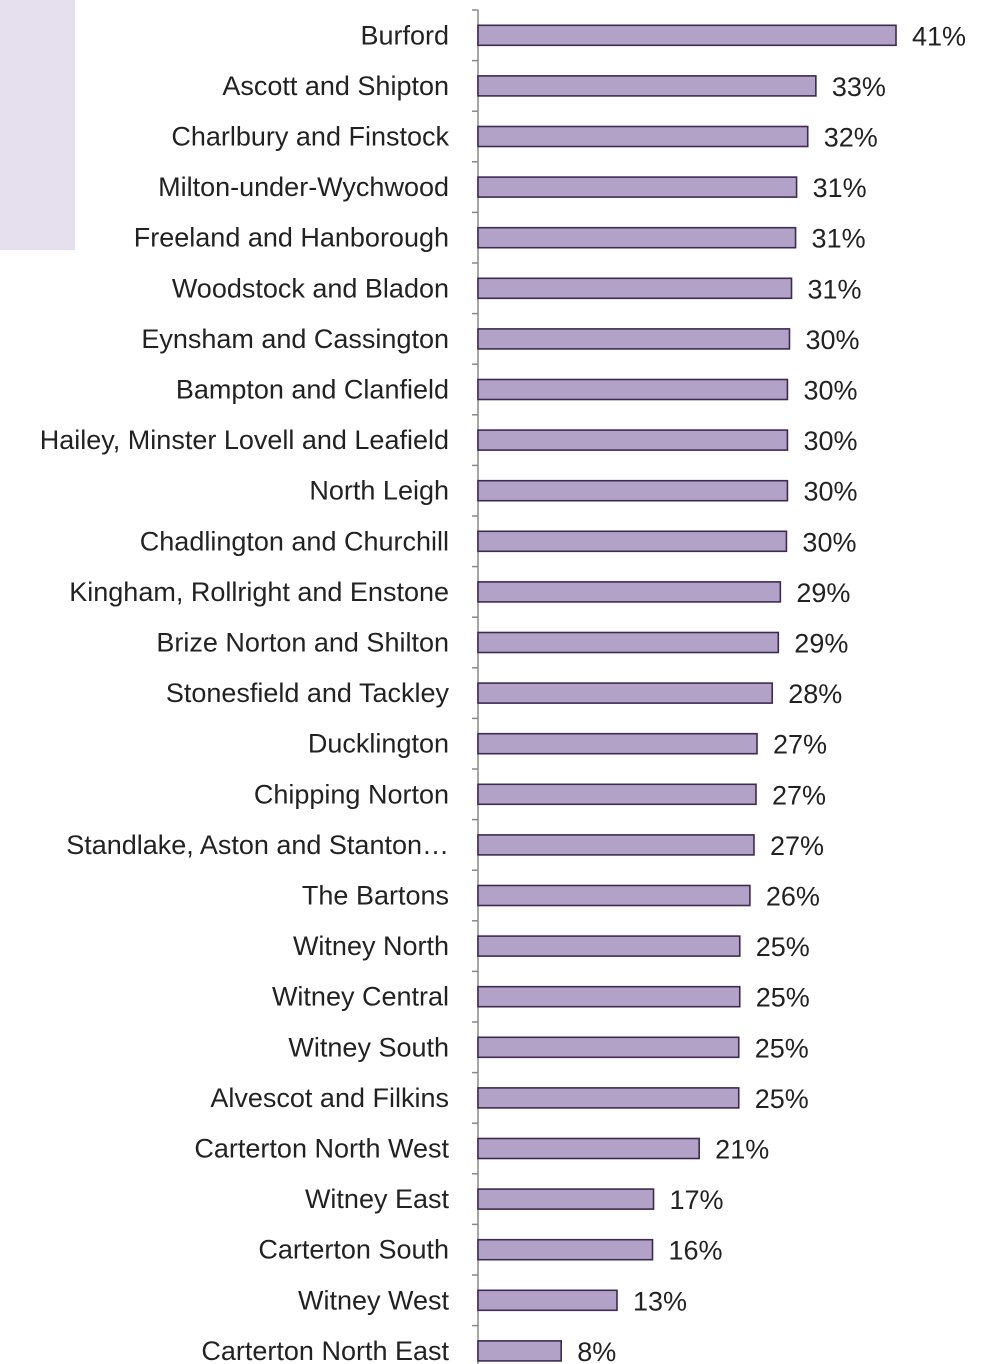  Describe the element at coordinates (360, 997) in the screenshot. I see `category-label: Witney Central` at that location.